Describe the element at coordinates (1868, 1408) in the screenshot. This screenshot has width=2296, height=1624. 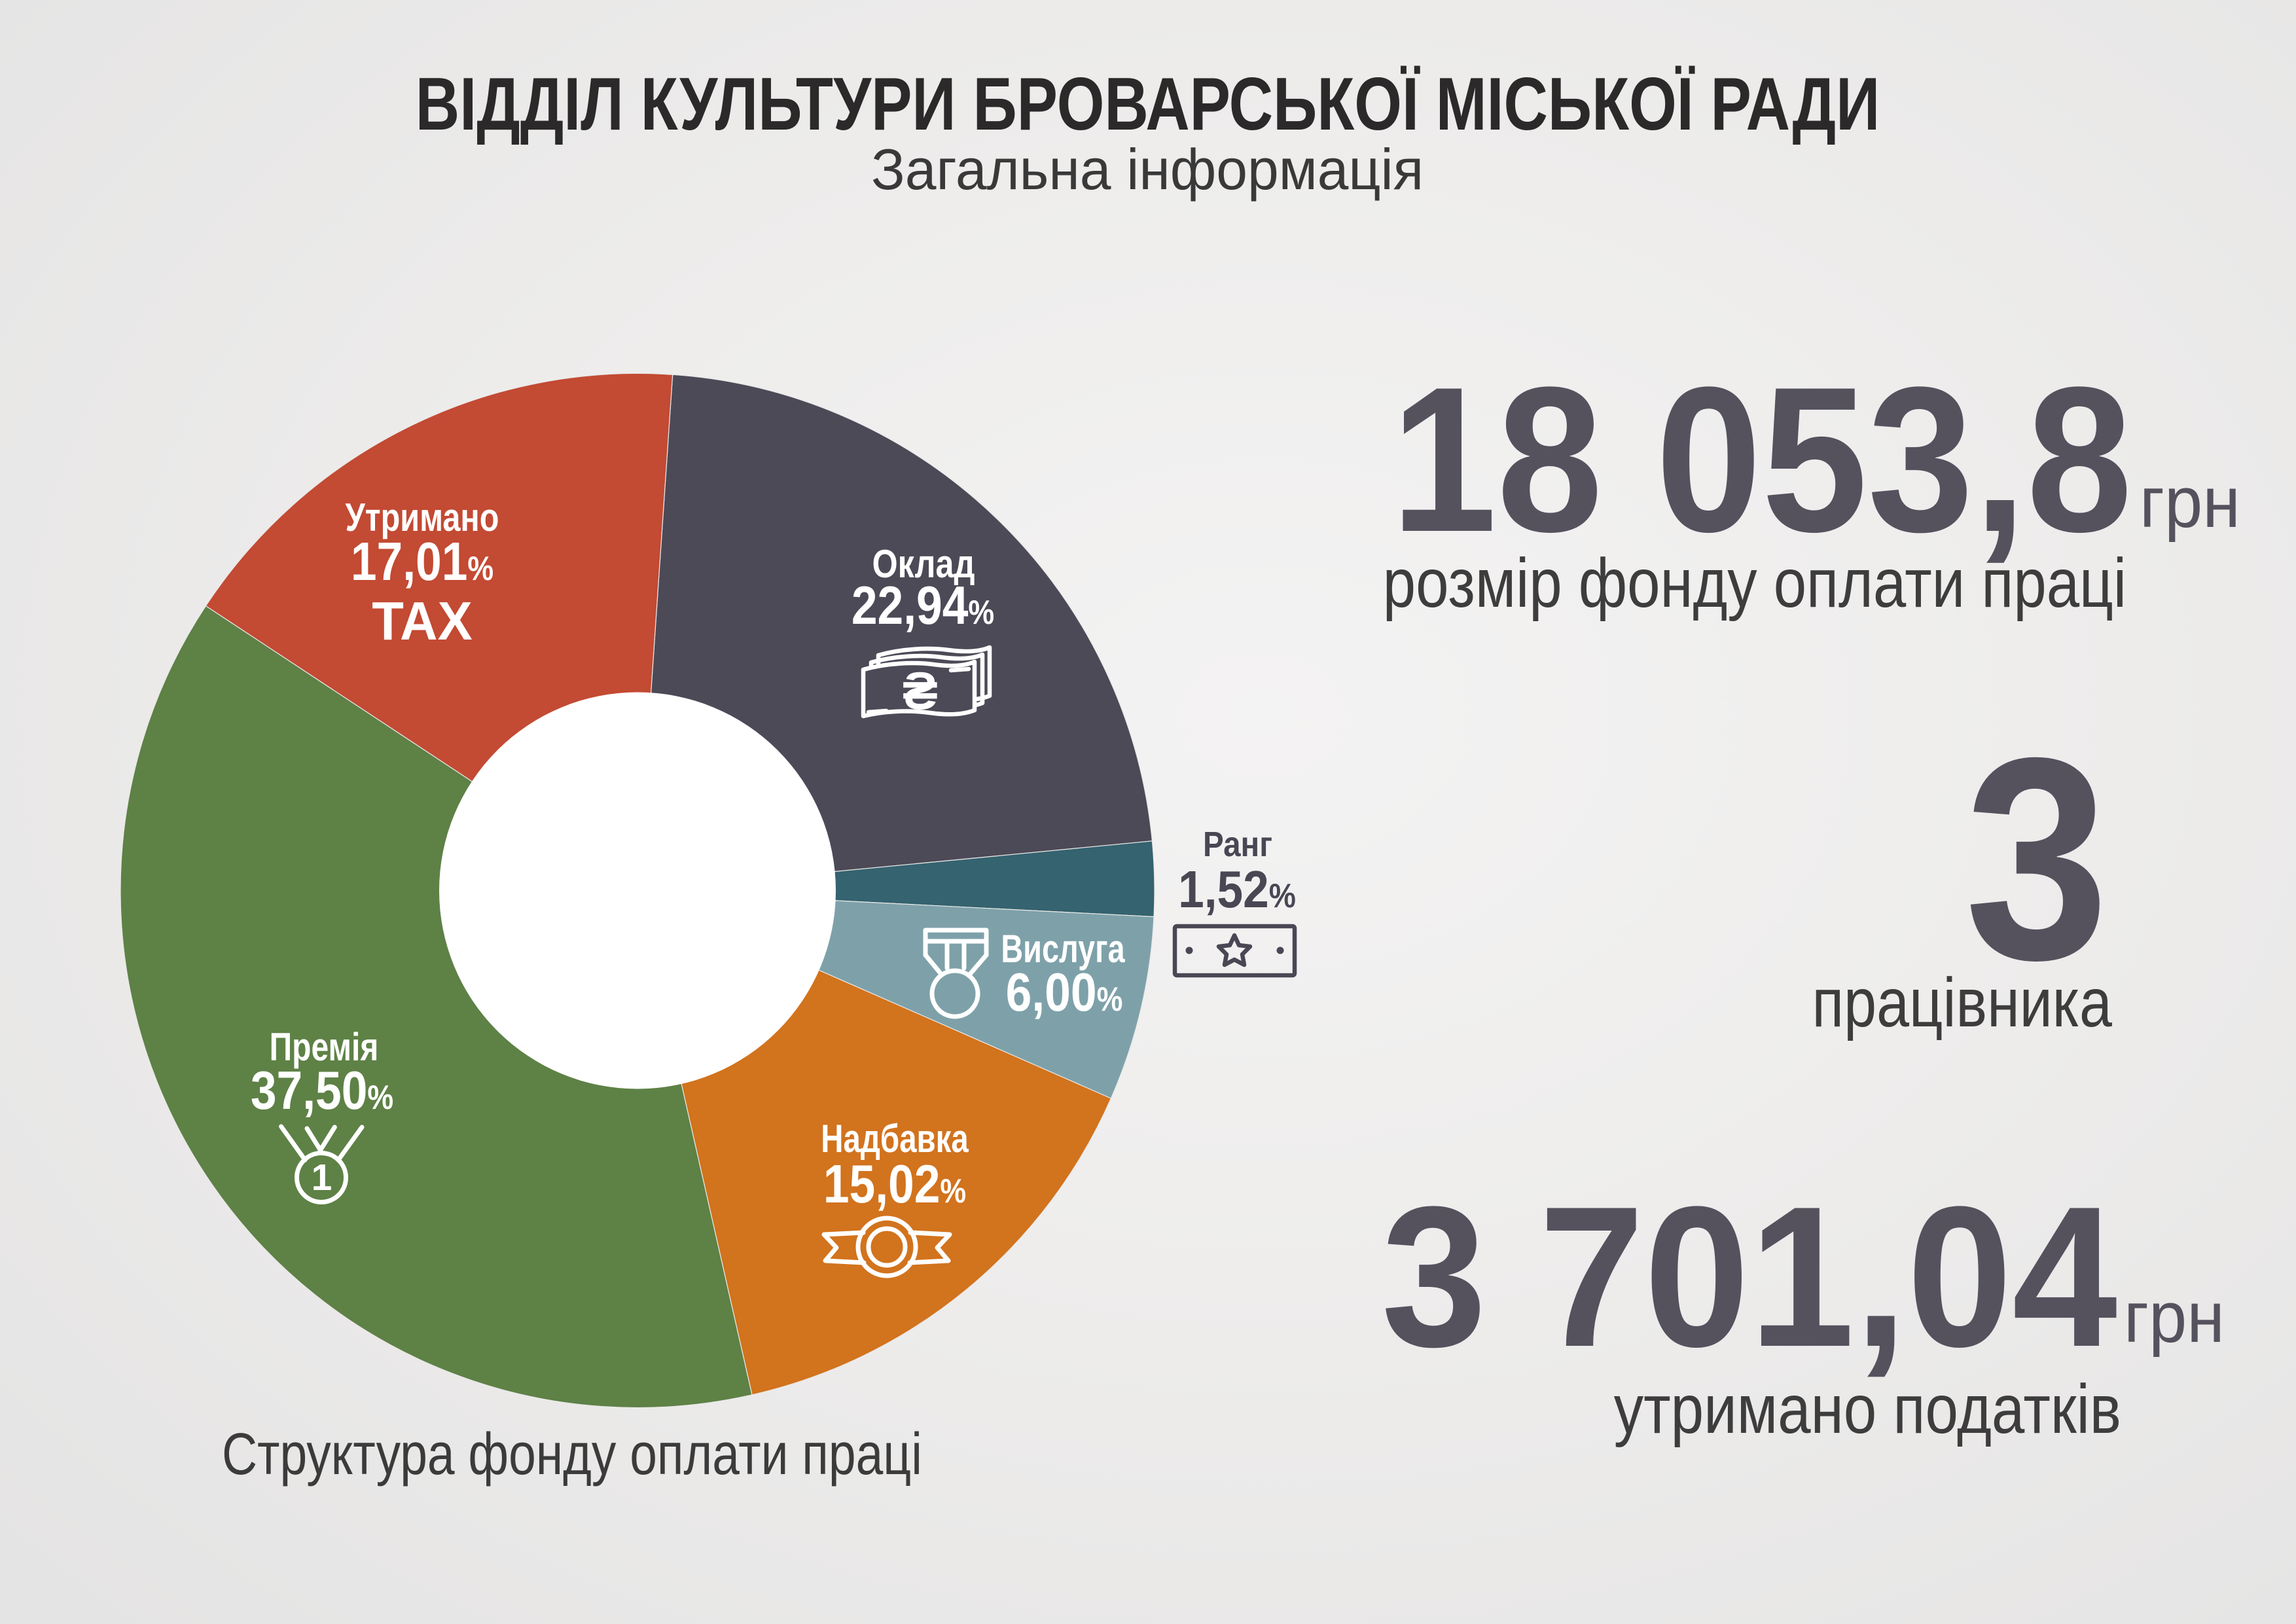
I see `svg-text: утримано податків` at that location.